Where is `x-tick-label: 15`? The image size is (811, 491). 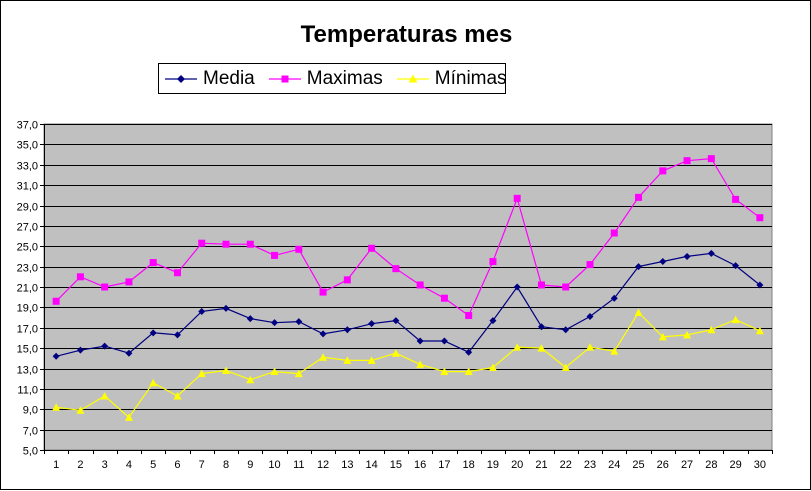 x-tick-label: 15 is located at coordinates (396, 465).